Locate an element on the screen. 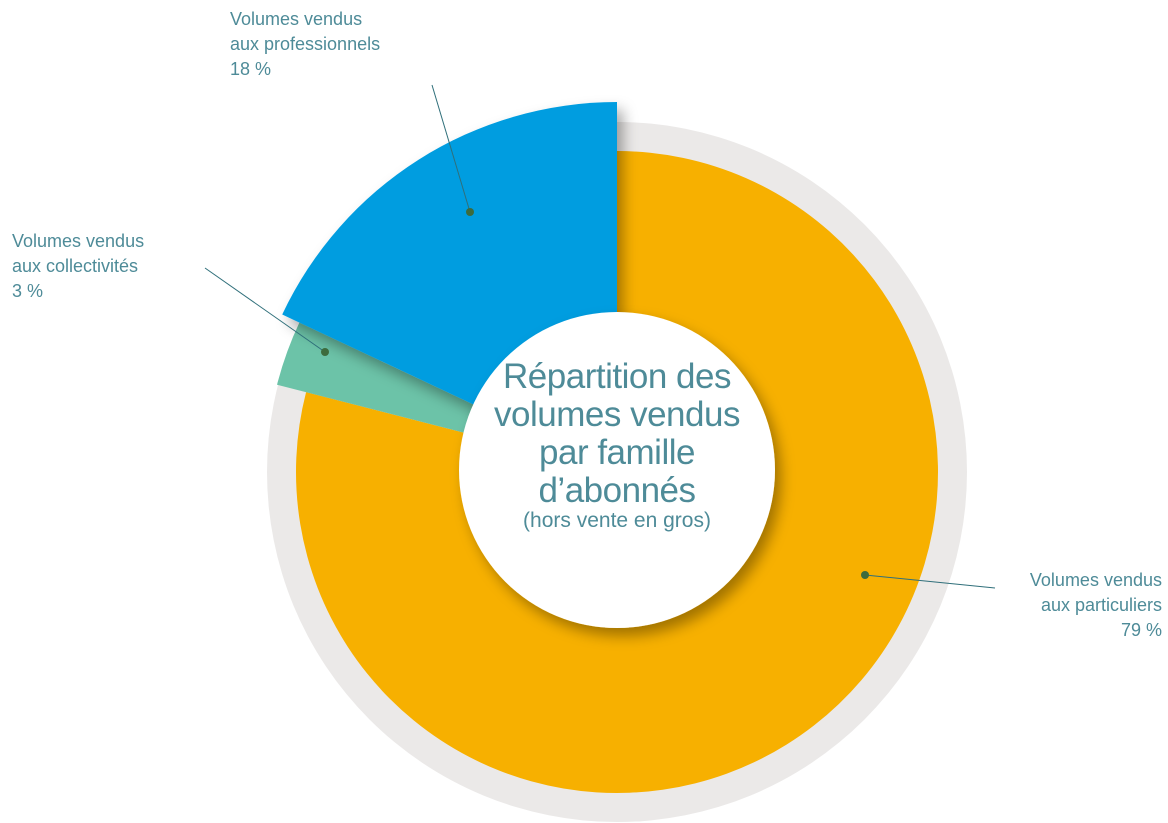 The width and height of the screenshot is (1168, 823). center-disc is located at coordinates (617, 470).